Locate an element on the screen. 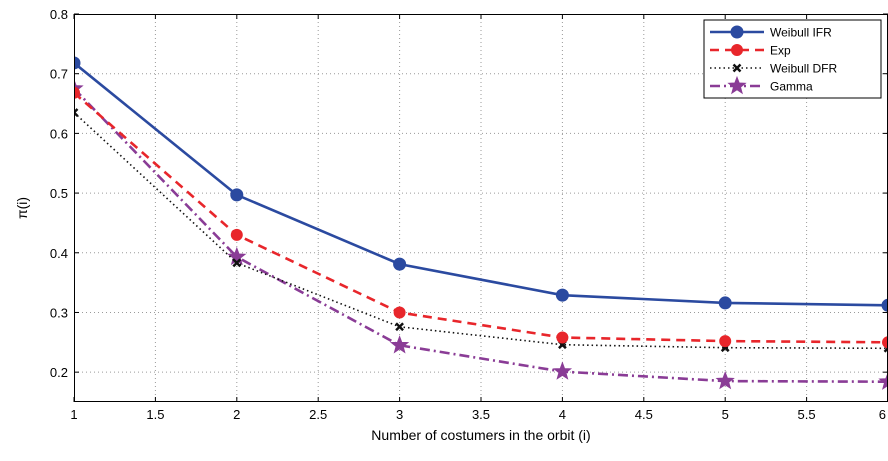 Image resolution: width=888 pixels, height=461 pixels. legend: Weibull IFR Exp Weibull DFR Gamma is located at coordinates (792, 59).